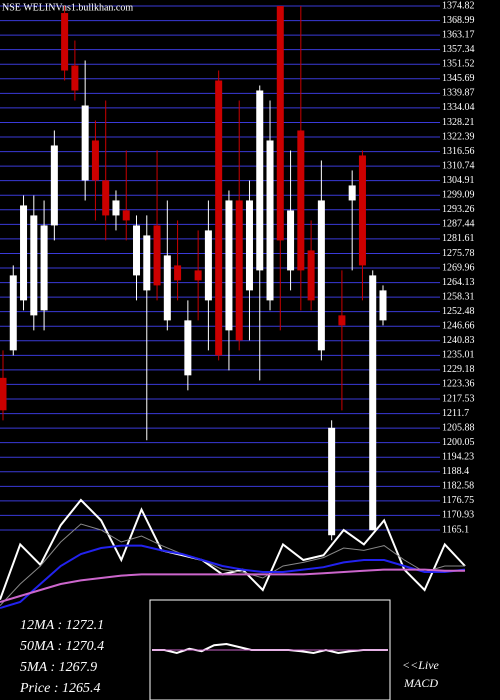 This screenshot has height=700, width=500. Describe the element at coordinates (458, 326) in the screenshot. I see `y-tick-label: 1246.66` at that location.